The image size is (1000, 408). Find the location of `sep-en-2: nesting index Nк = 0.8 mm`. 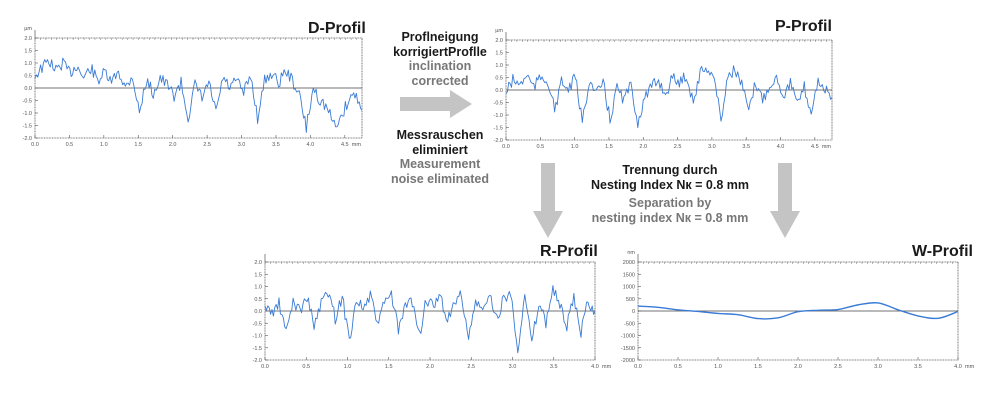

sep-en-2: nesting index Nк = 0.8 mm is located at coordinates (670, 217).